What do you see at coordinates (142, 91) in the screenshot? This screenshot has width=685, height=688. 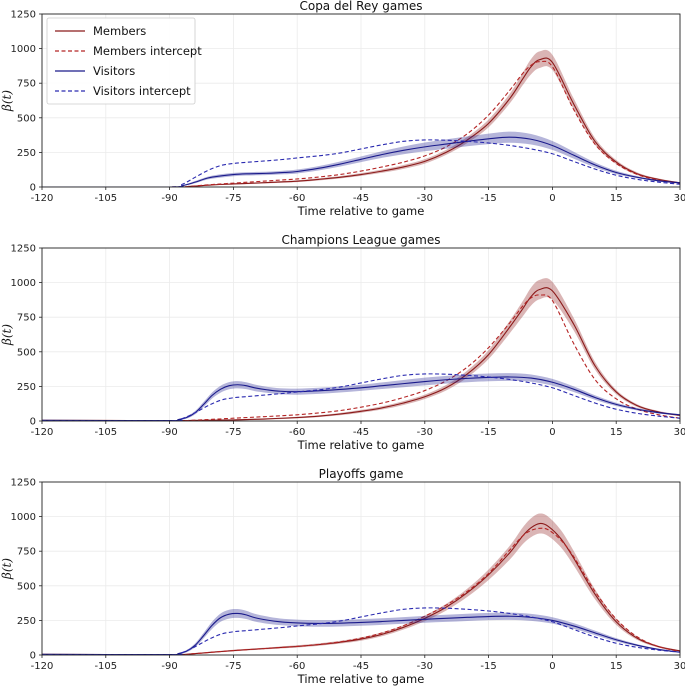 I see `legend-entry-label: Visitors intercept` at bounding box center [142, 91].